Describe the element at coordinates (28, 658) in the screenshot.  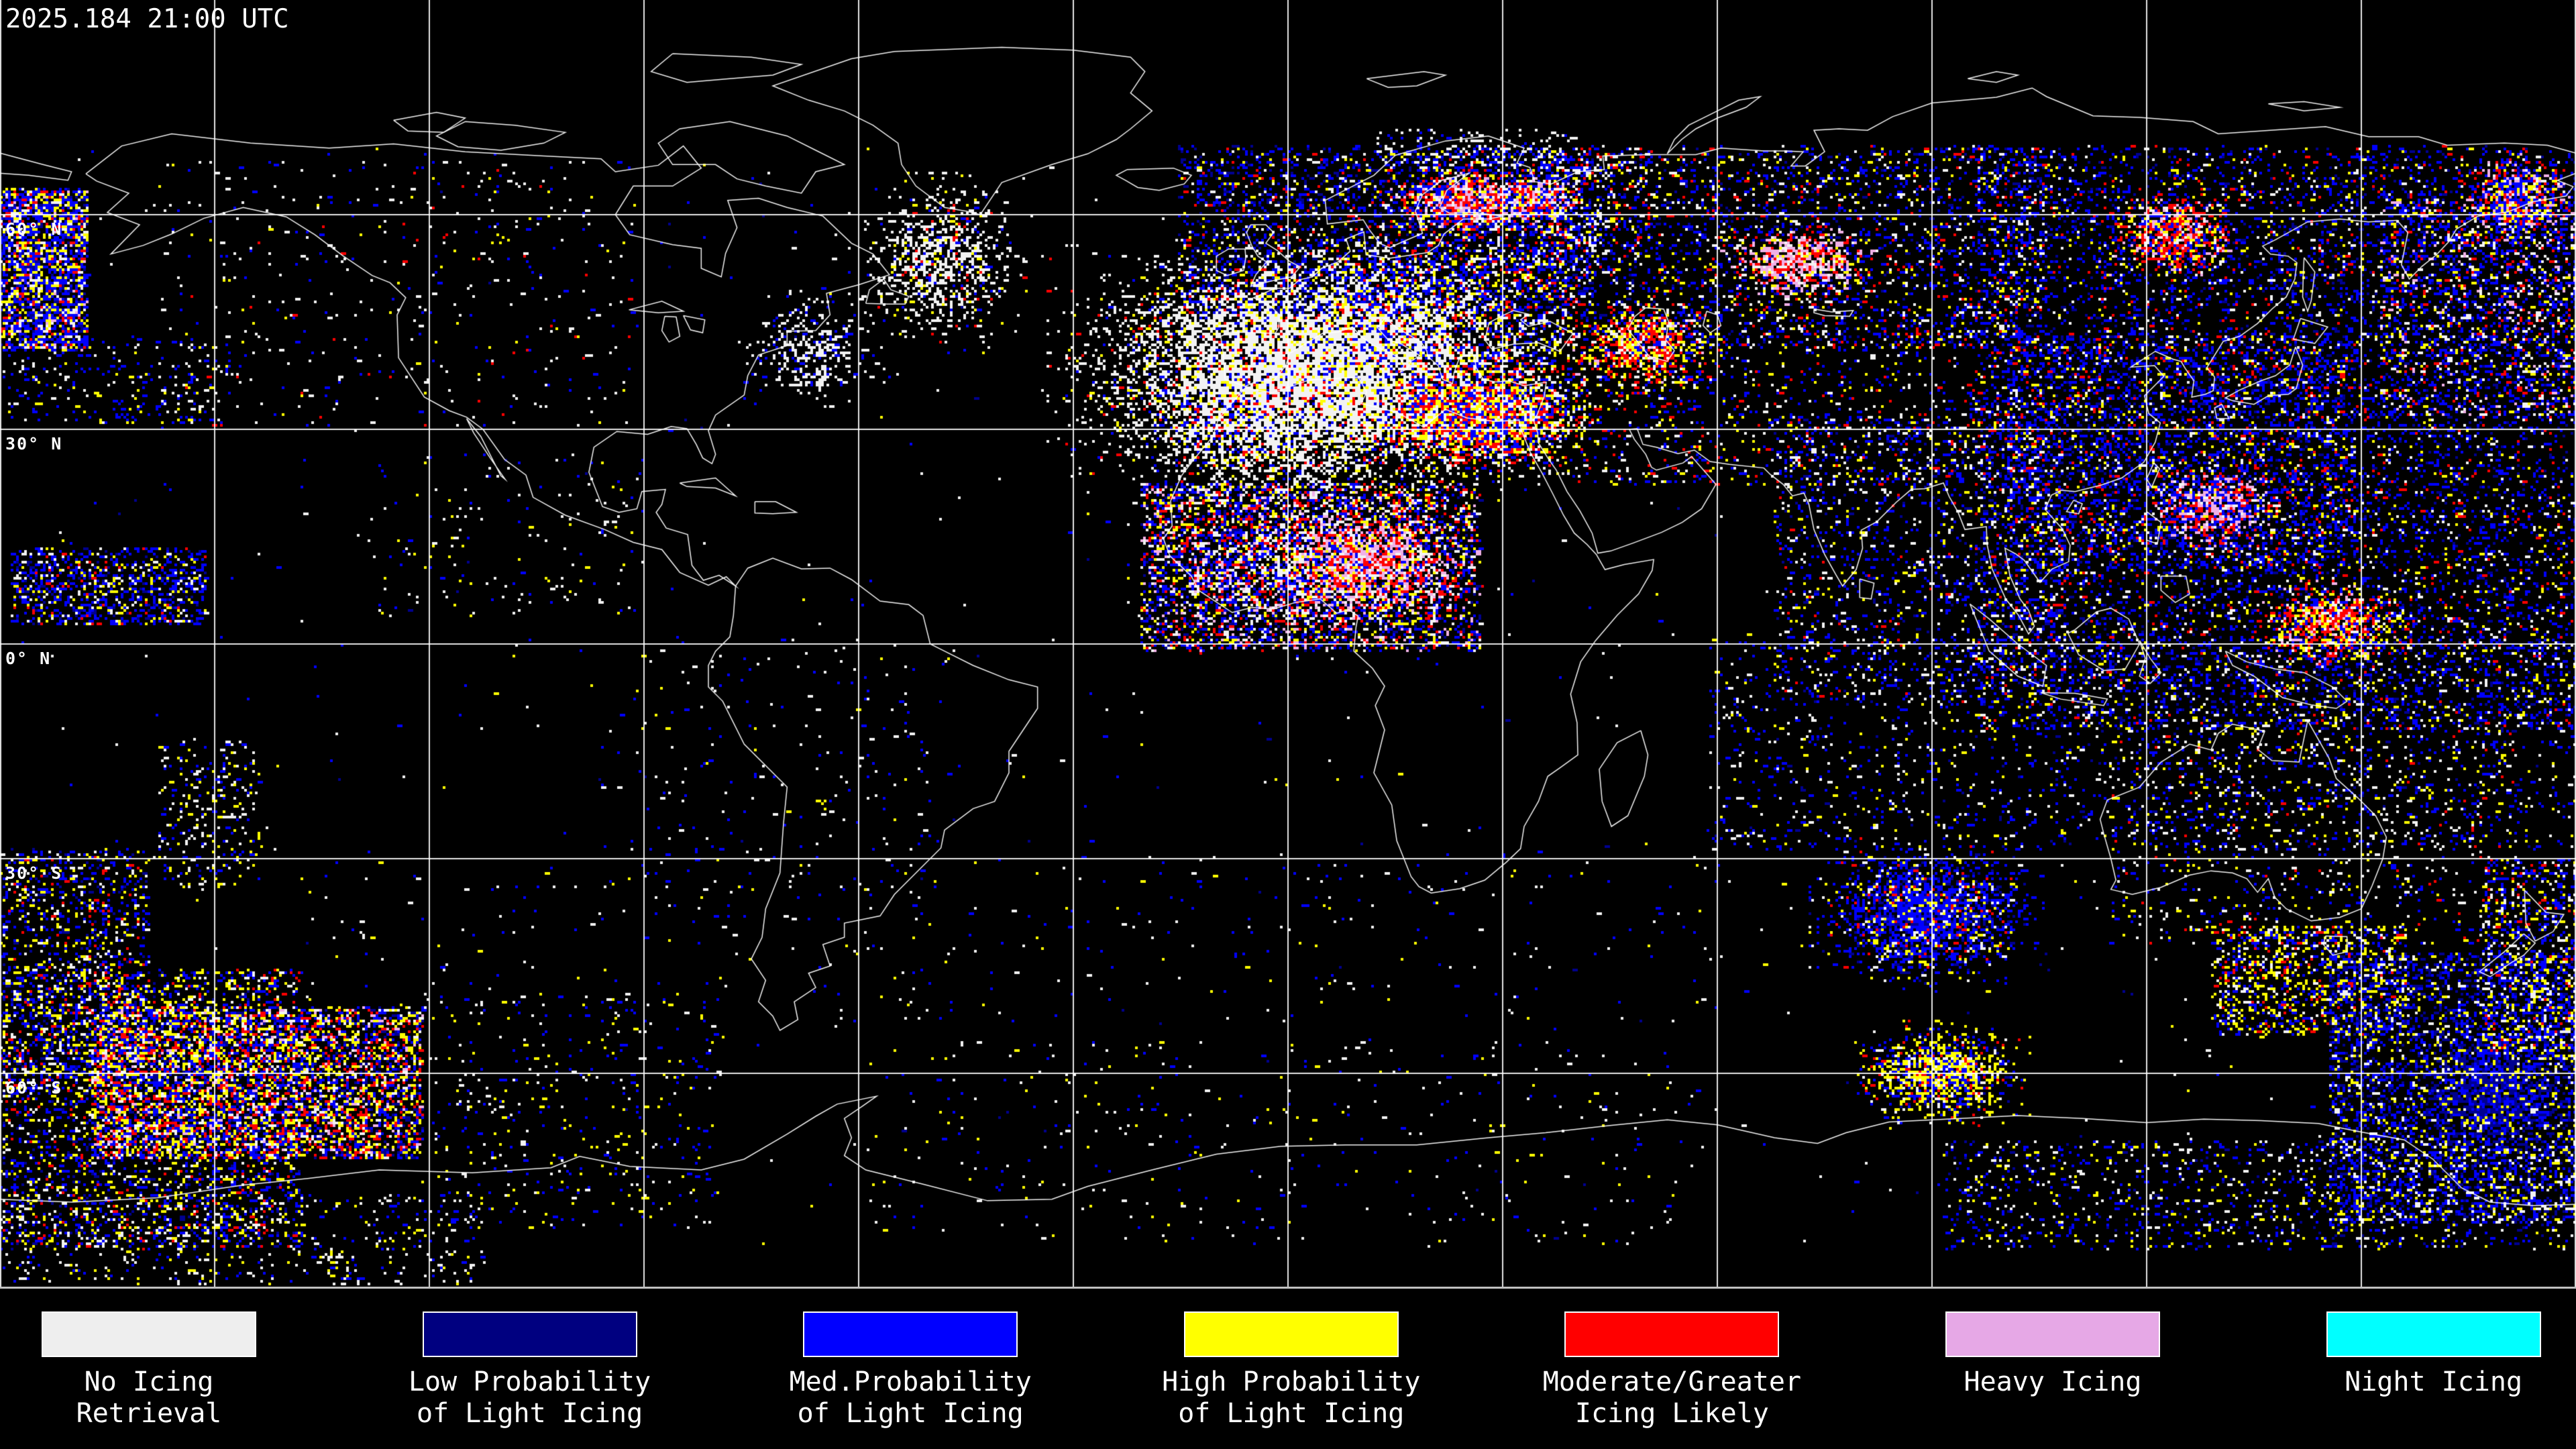
I see `latitude-label: 0° N` at that location.